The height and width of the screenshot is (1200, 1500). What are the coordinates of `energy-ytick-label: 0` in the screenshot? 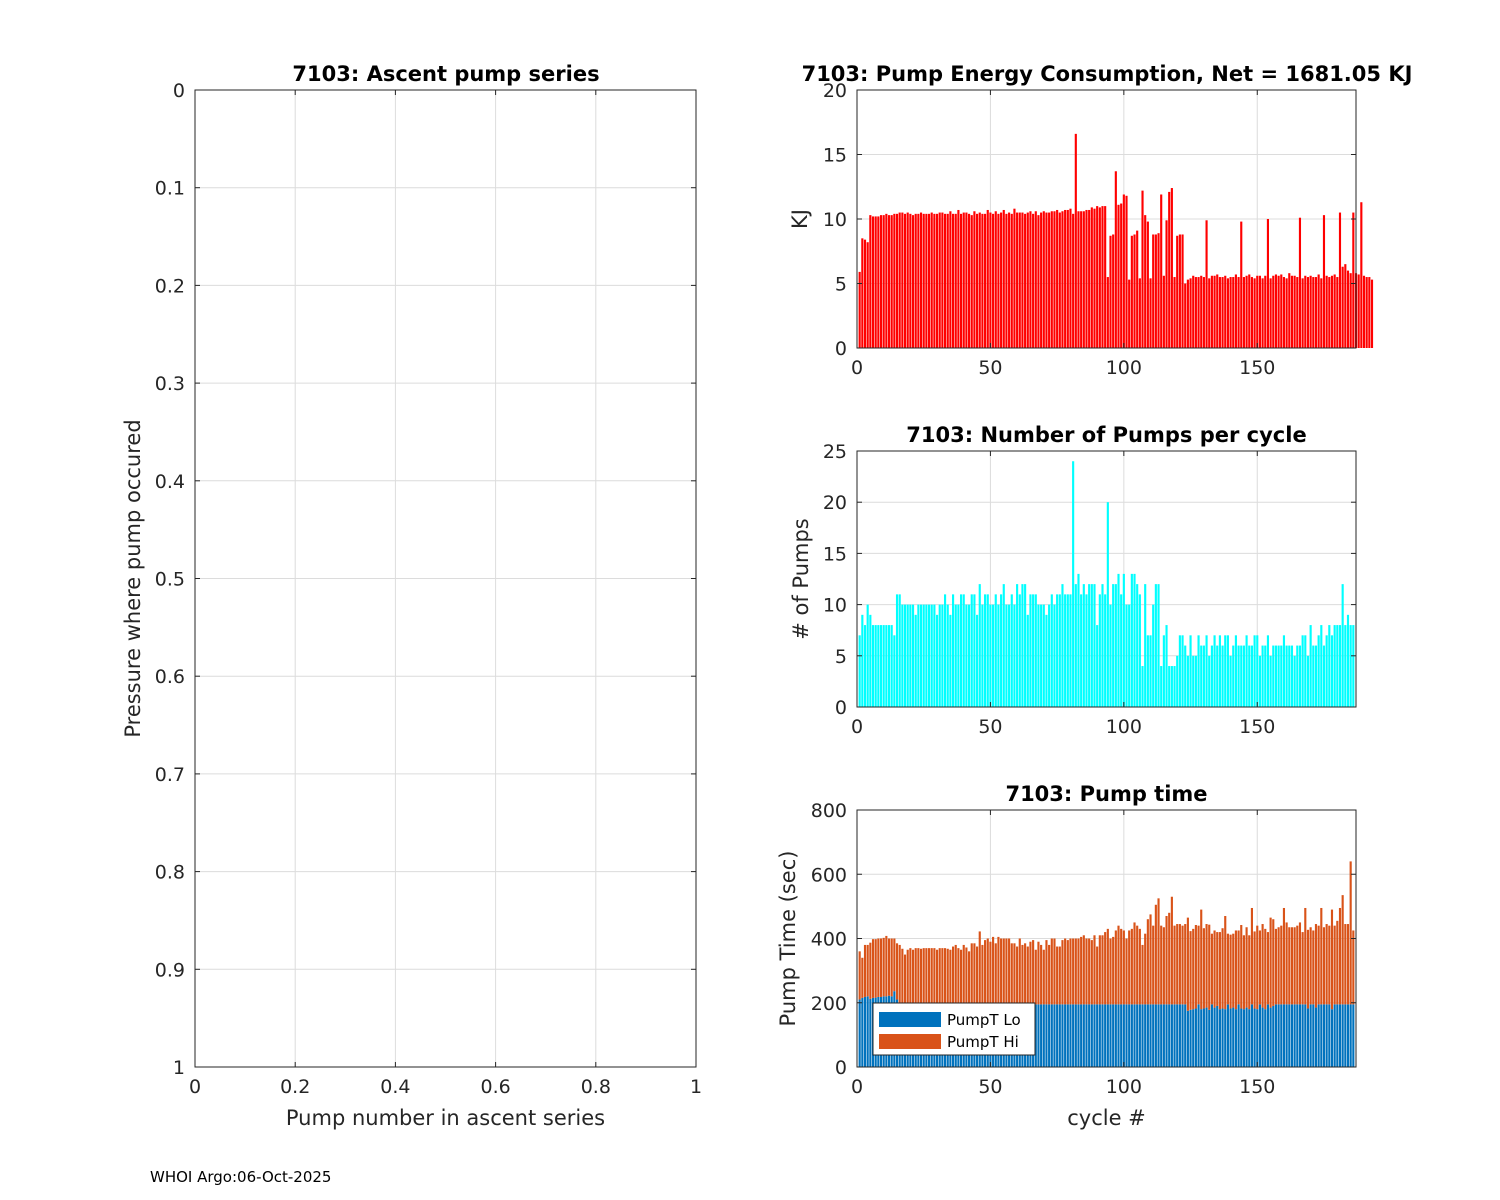 It's located at (841, 349).